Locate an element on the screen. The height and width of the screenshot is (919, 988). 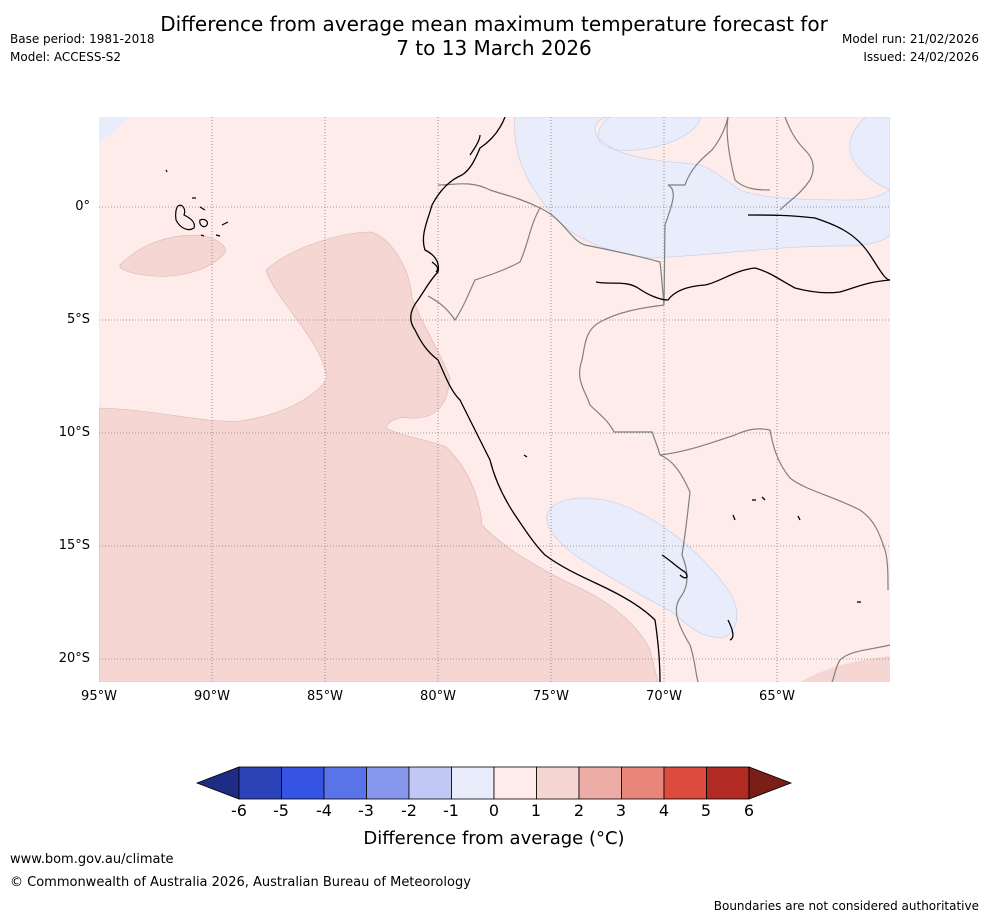
model-run: Model run: 21/02/2026 is located at coordinates (910, 39).